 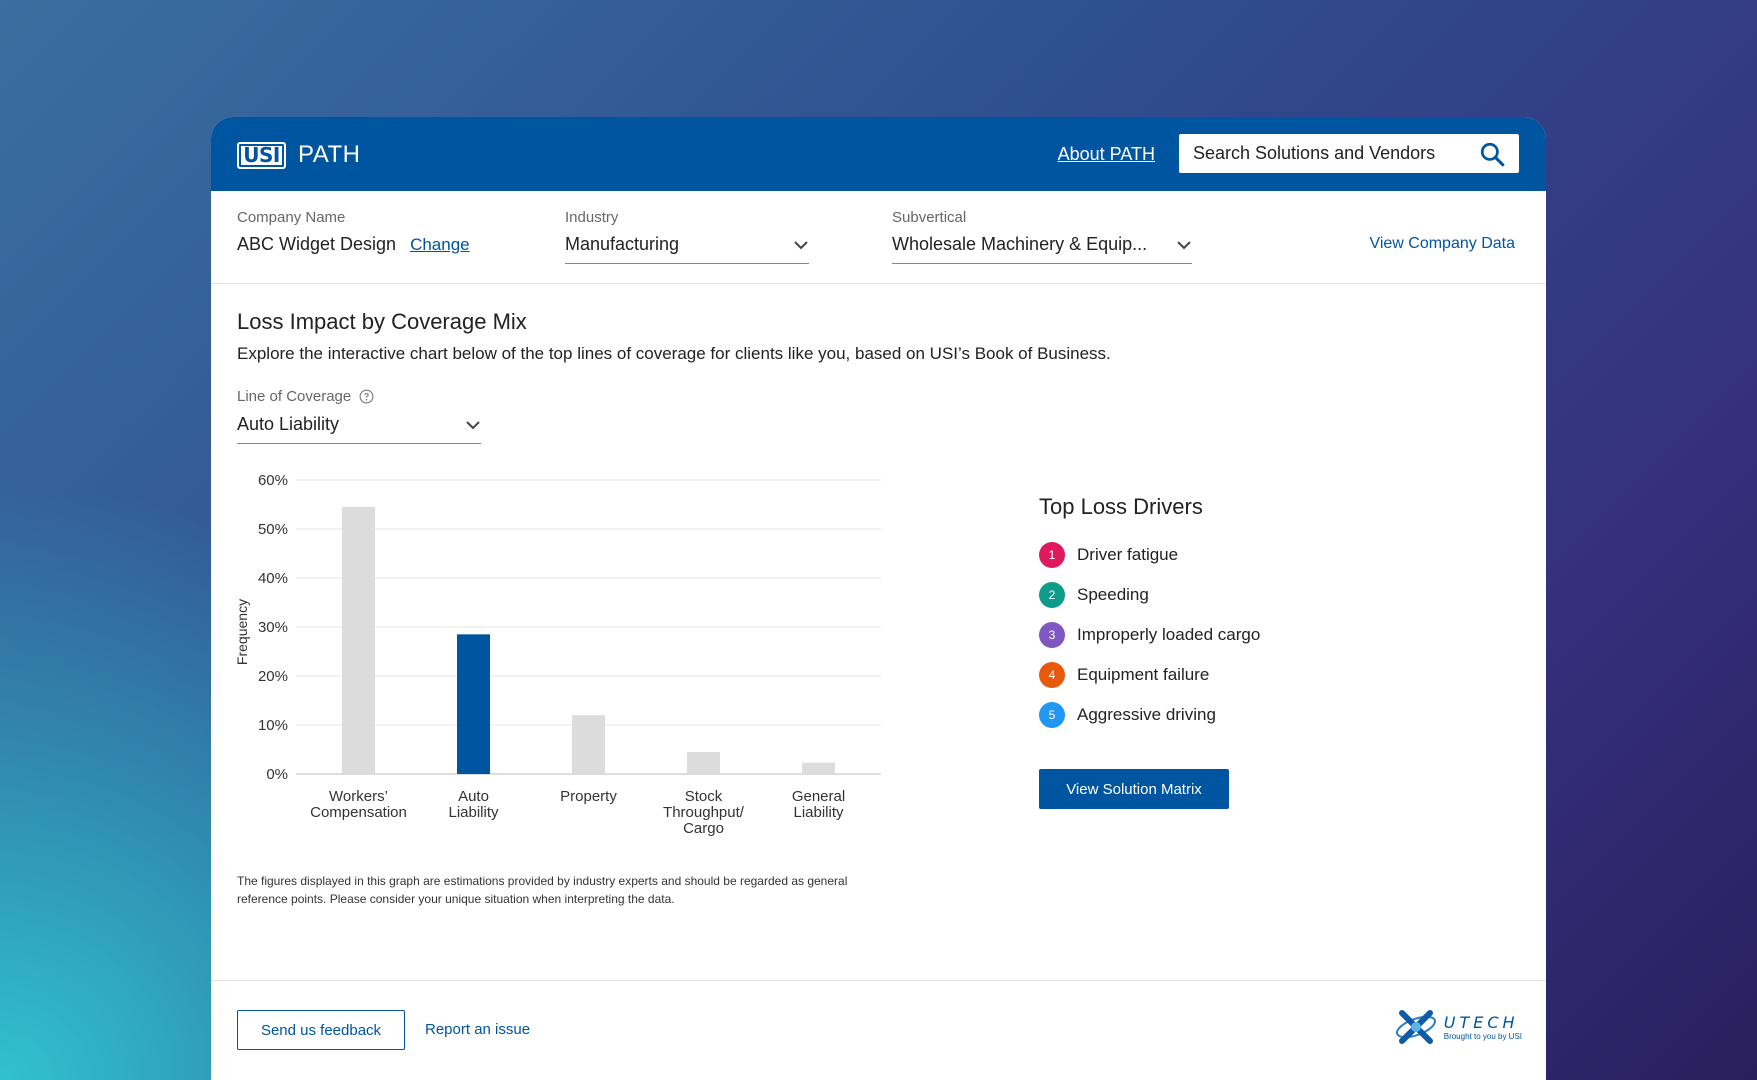 What do you see at coordinates (1442, 243) in the screenshot?
I see `view-company-data-link: View Company Data` at bounding box center [1442, 243].